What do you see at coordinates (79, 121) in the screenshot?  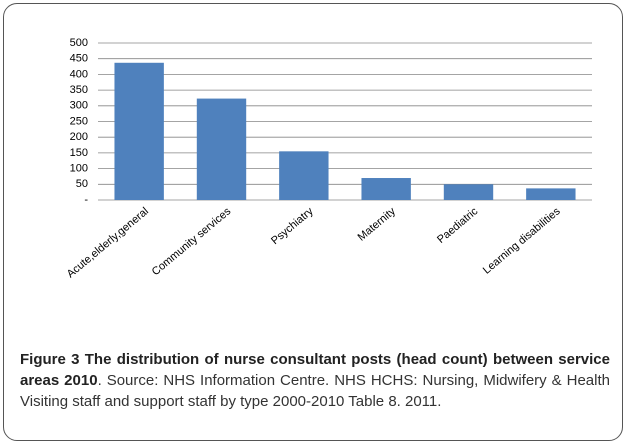 I see `y-tick-label: 250` at bounding box center [79, 121].